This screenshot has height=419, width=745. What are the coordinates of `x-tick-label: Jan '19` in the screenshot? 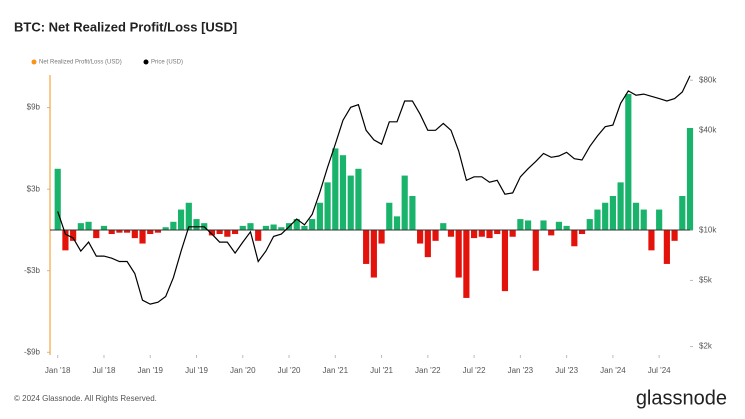 It's located at (150, 370).